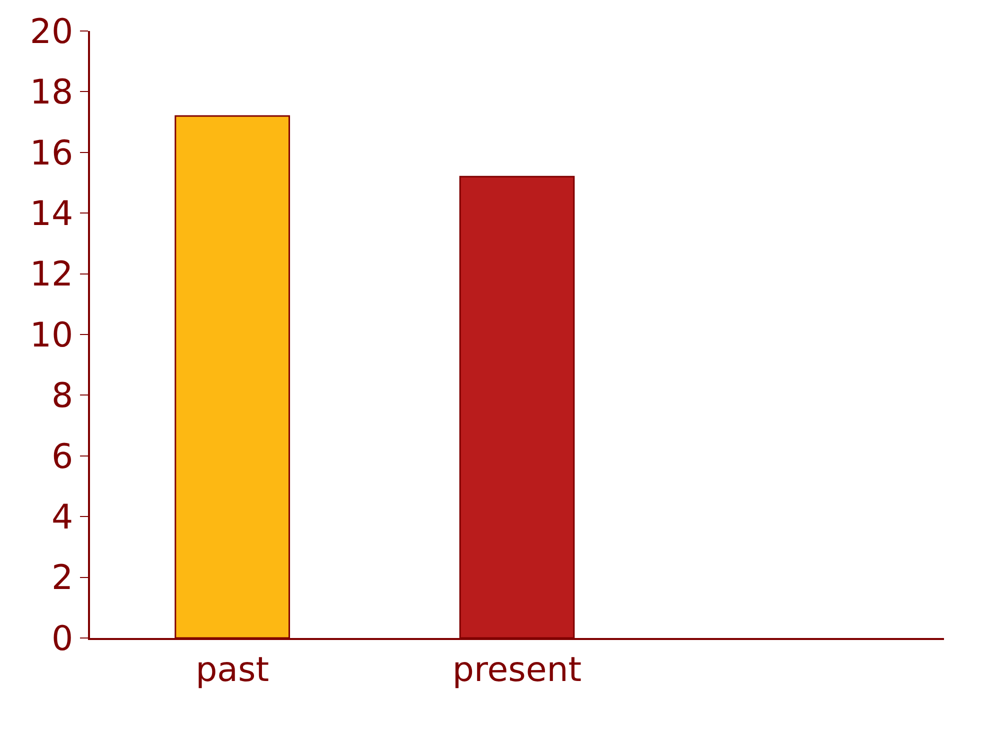  Describe the element at coordinates (63, 638) in the screenshot. I see `y-tick-label: 0` at that location.